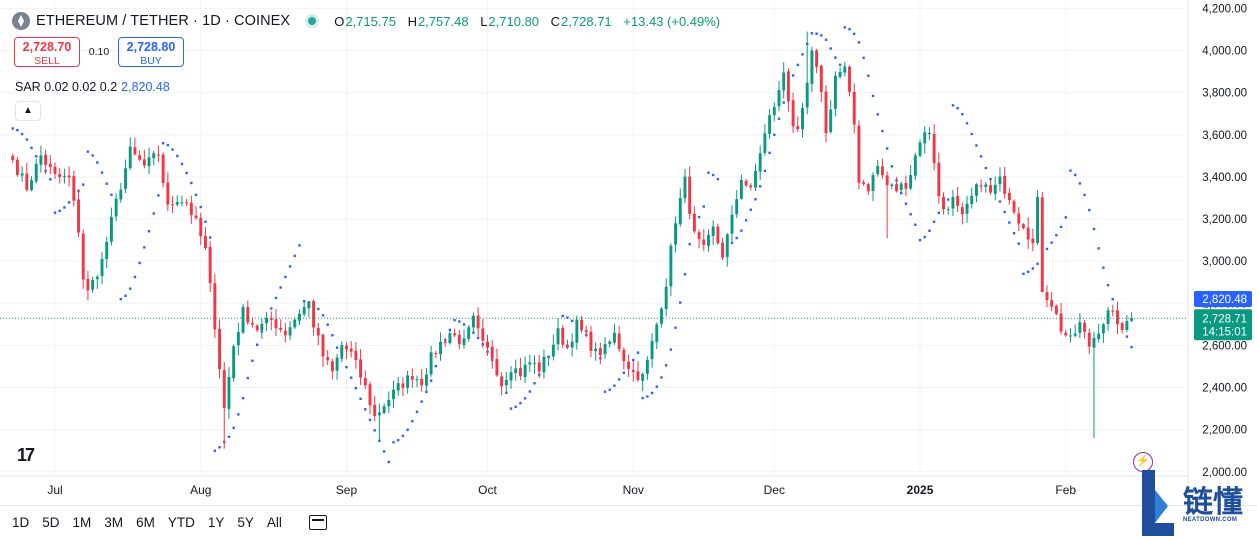 The width and height of the screenshot is (1257, 539). Describe the element at coordinates (82, 522) in the screenshot. I see `timeframe-1m: 1M` at that location.